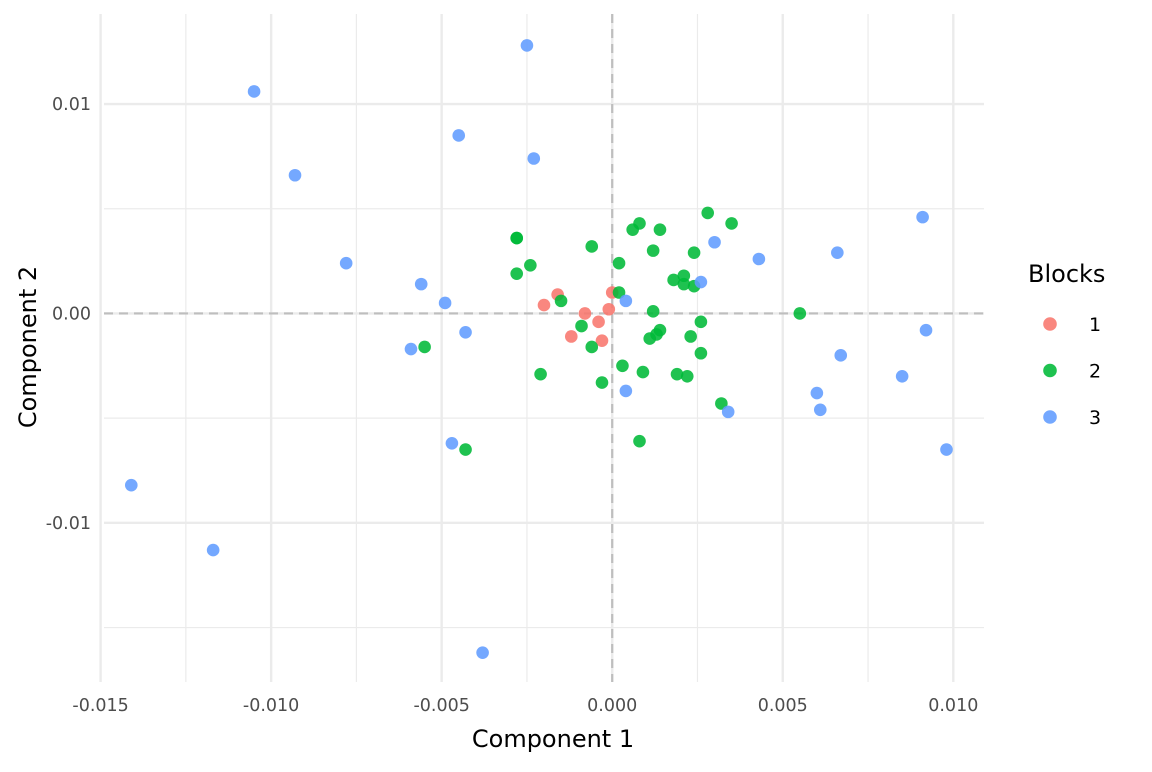  I want to click on legend-label-1: 1, so click(1095, 325).